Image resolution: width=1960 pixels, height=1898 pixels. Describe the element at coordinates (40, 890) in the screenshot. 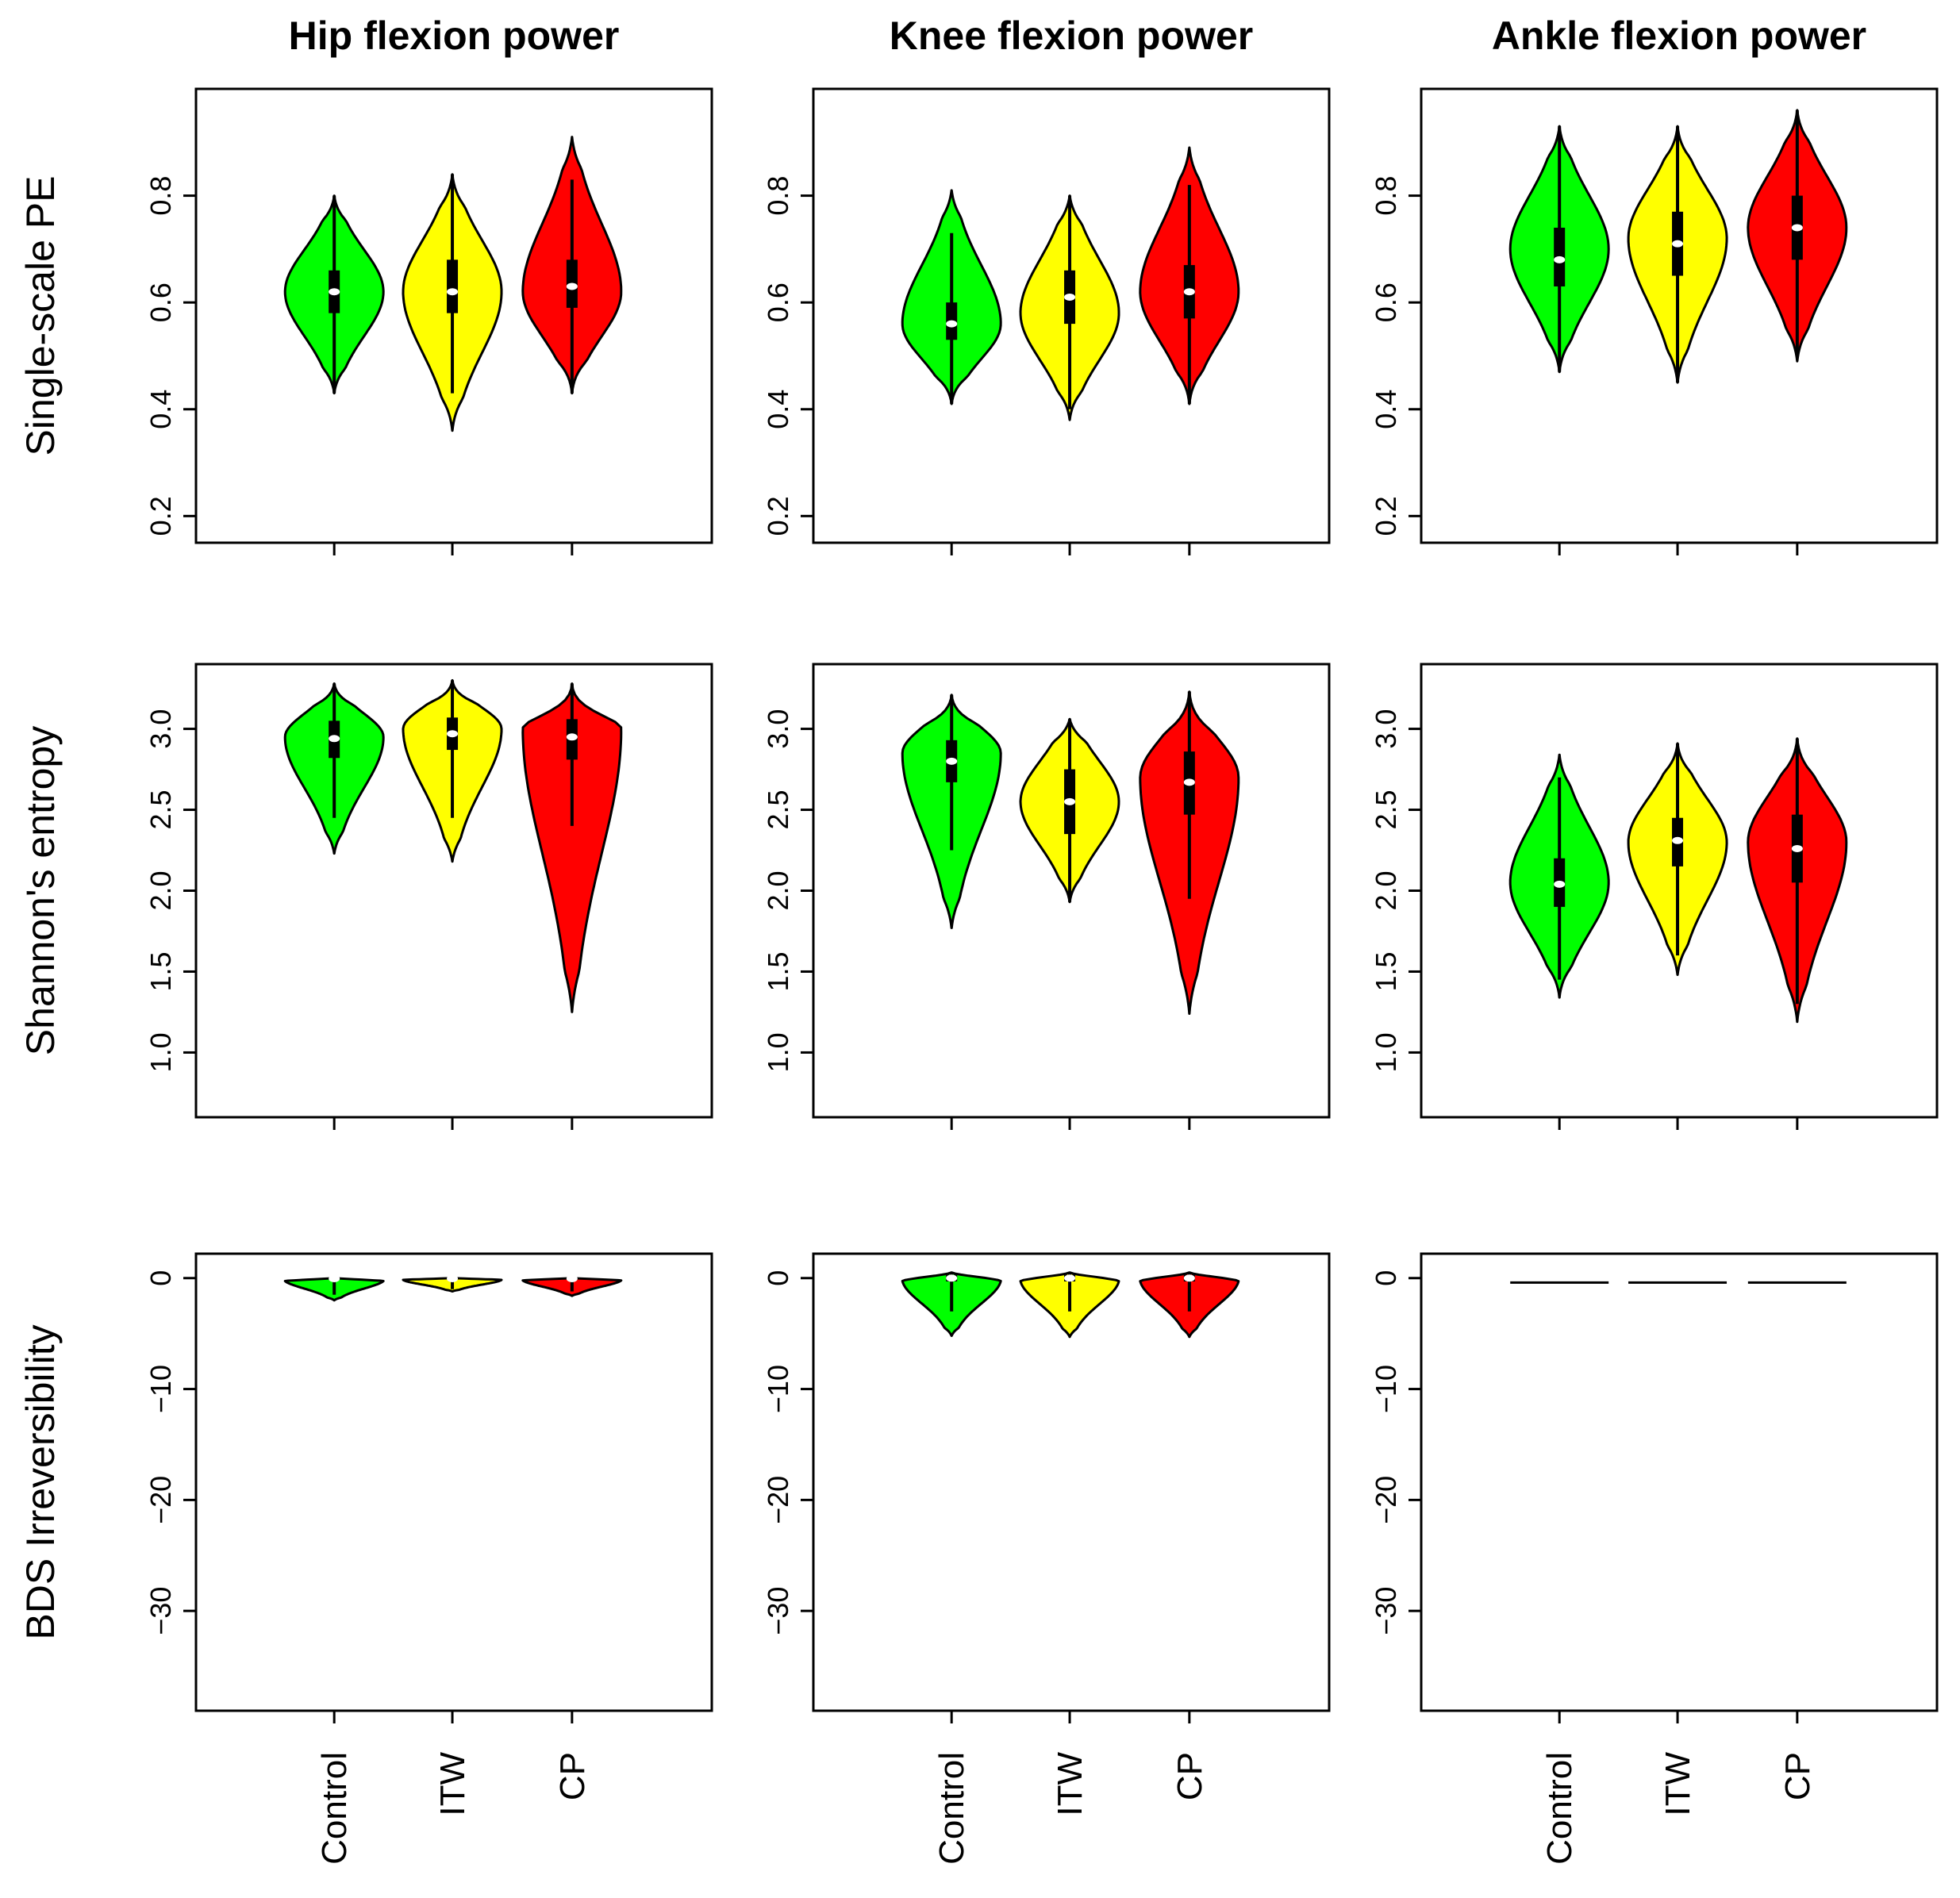

I see `row-axis-label: Shannon's entropy` at that location.